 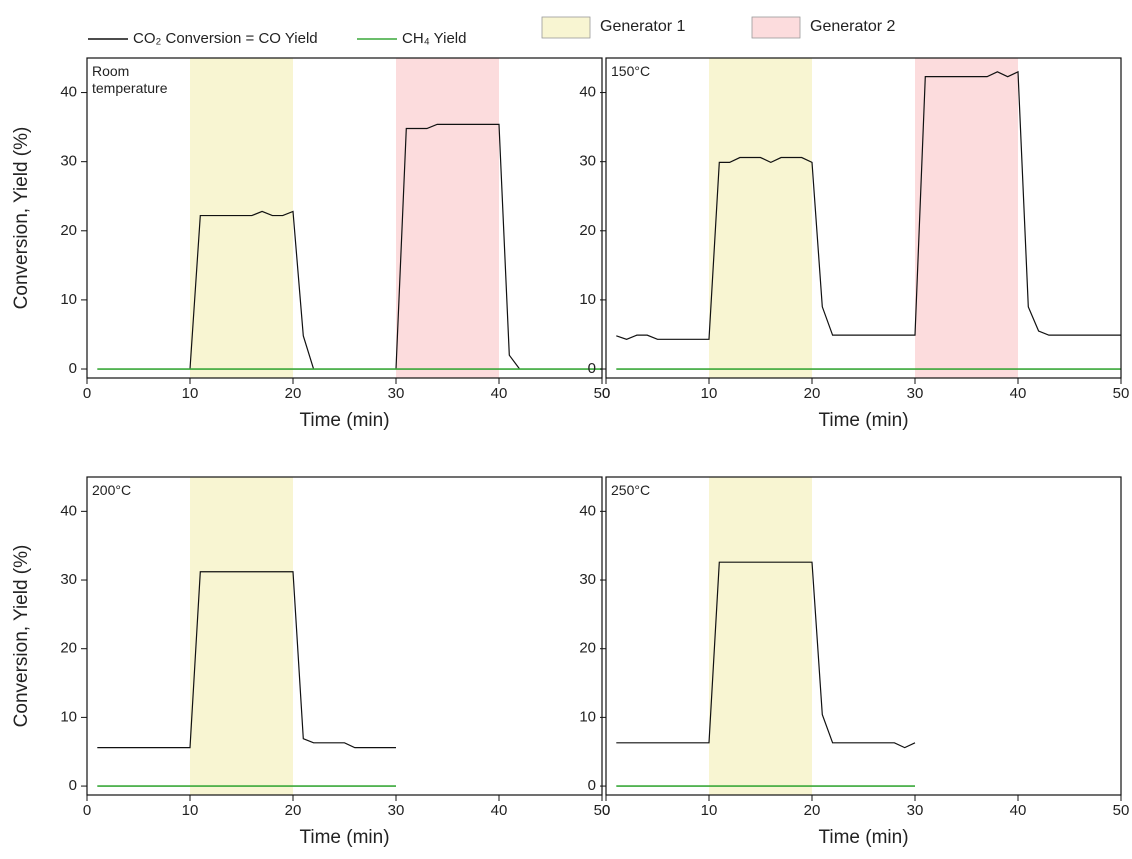 I want to click on legend-label: Generator 2, so click(x=852, y=26).